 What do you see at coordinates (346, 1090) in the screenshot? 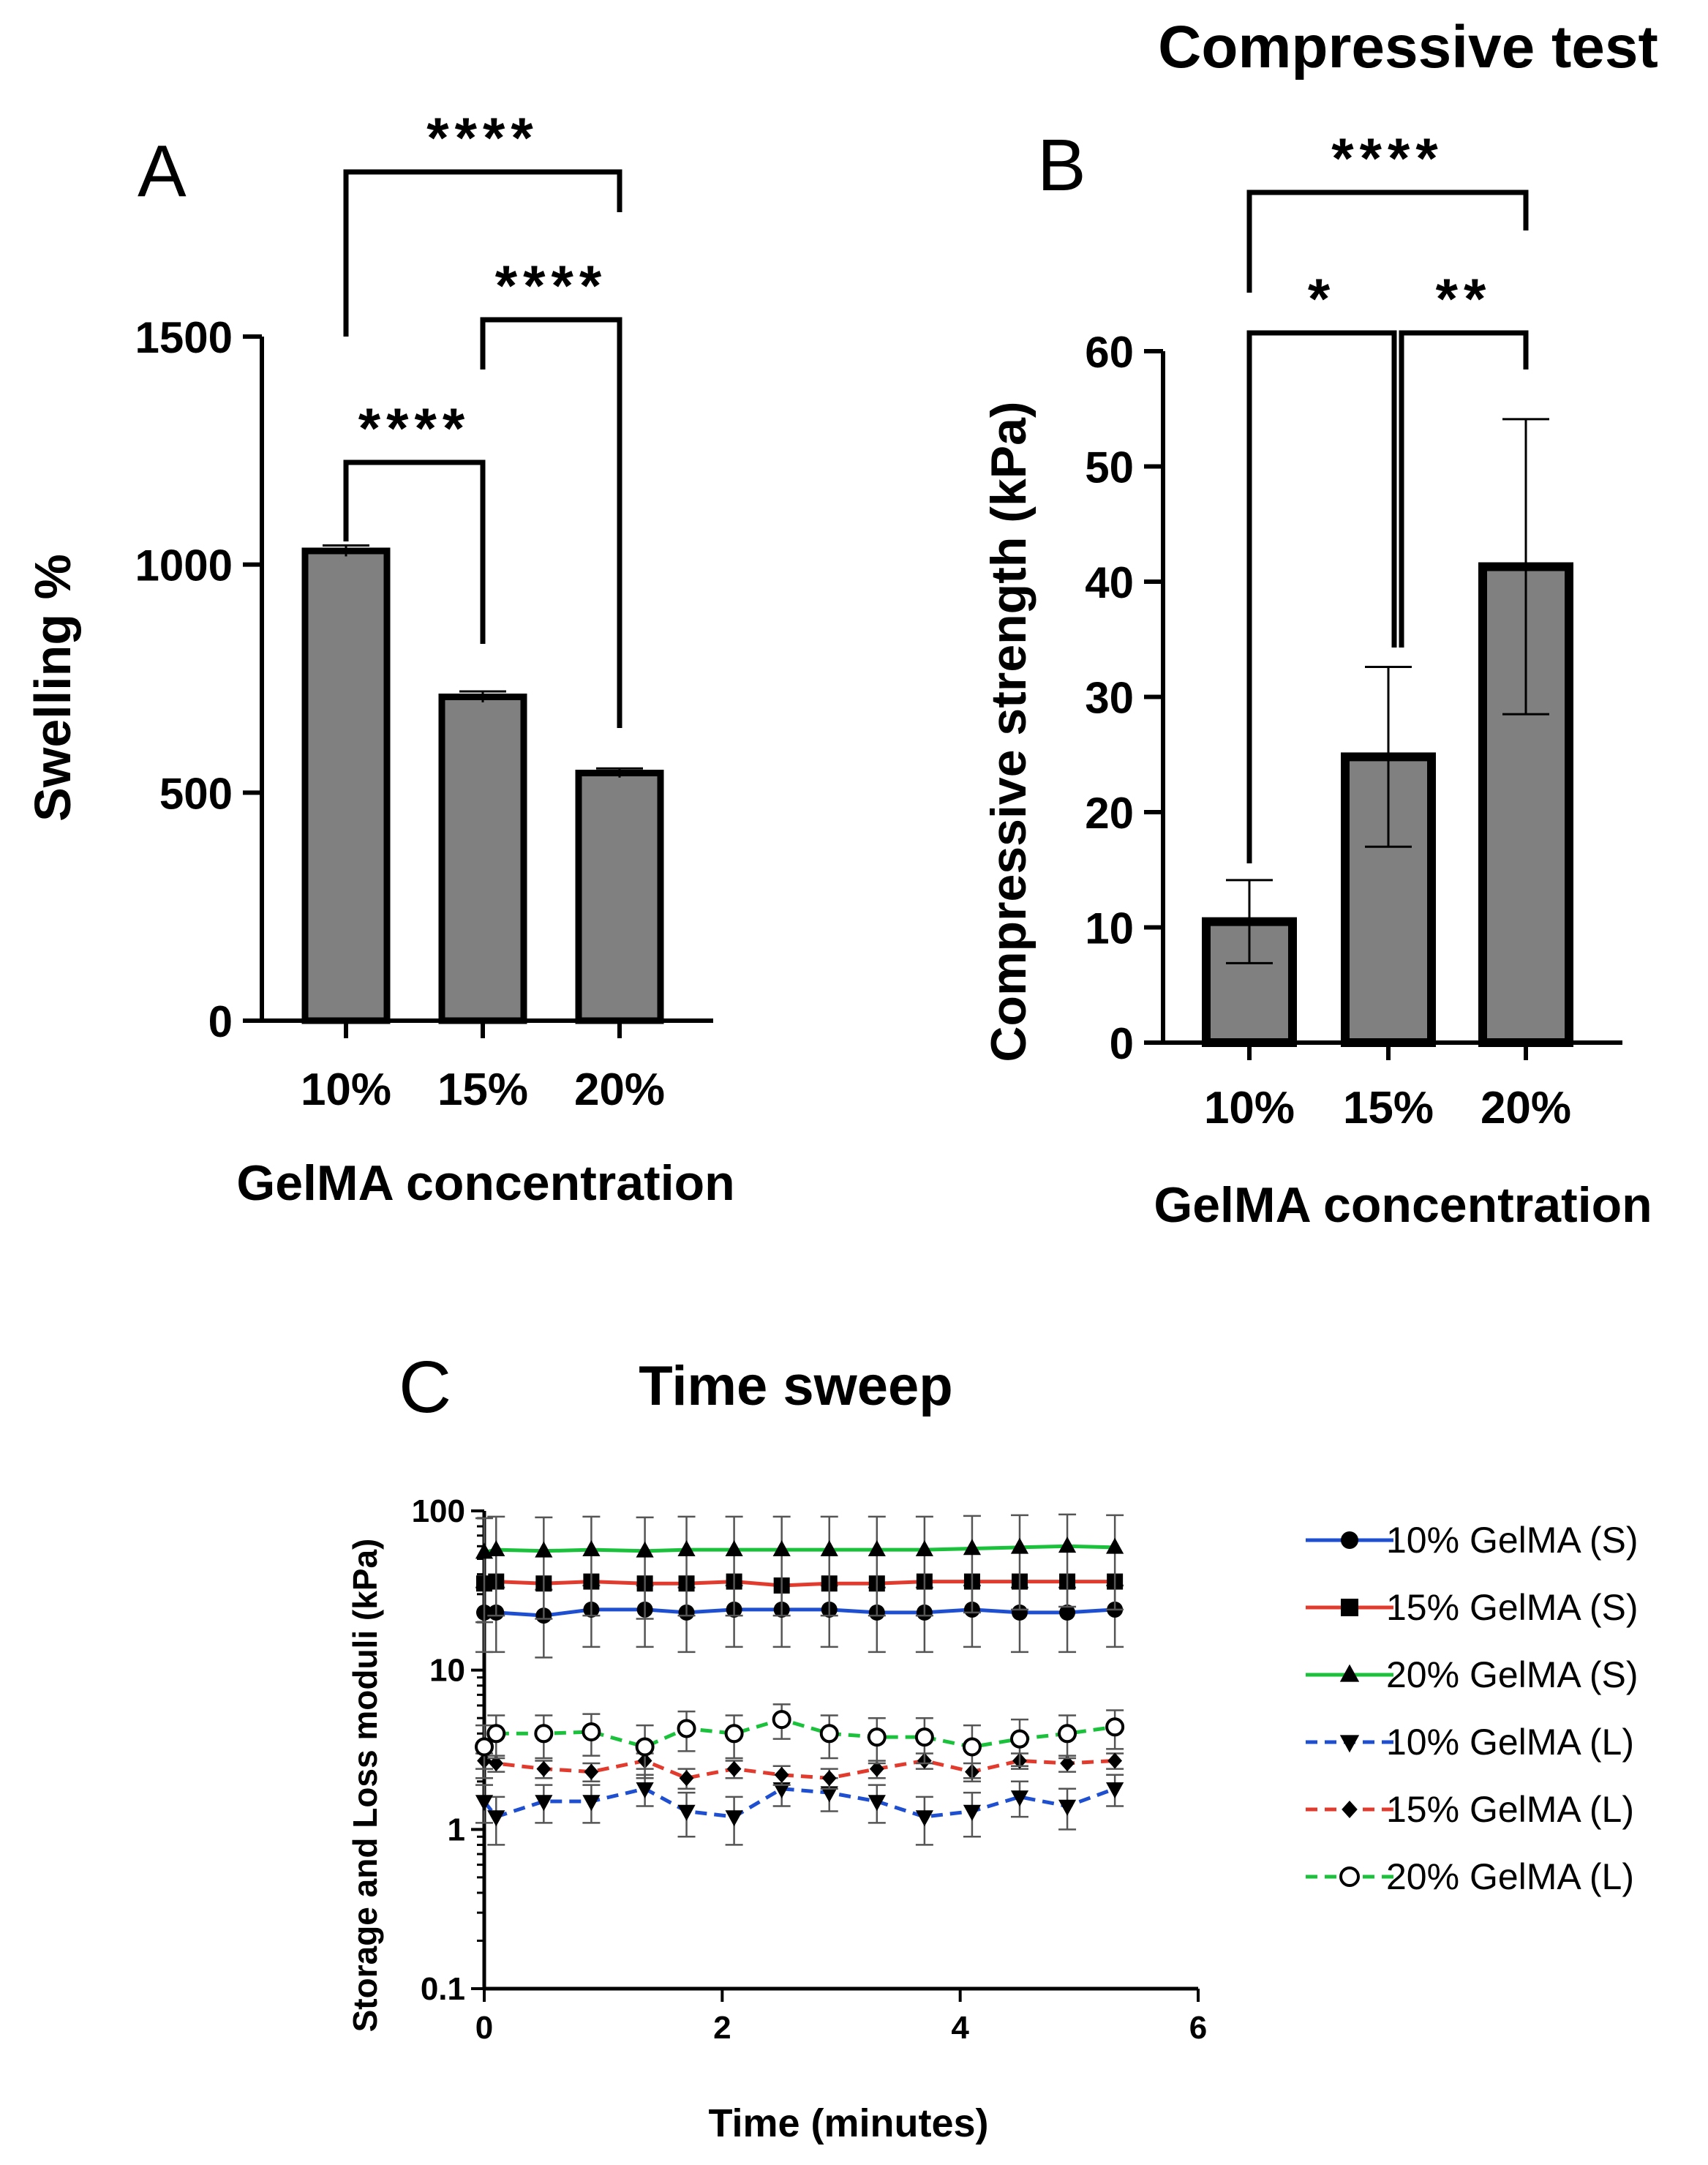
I see `x-tick-label: 10%` at bounding box center [346, 1090].